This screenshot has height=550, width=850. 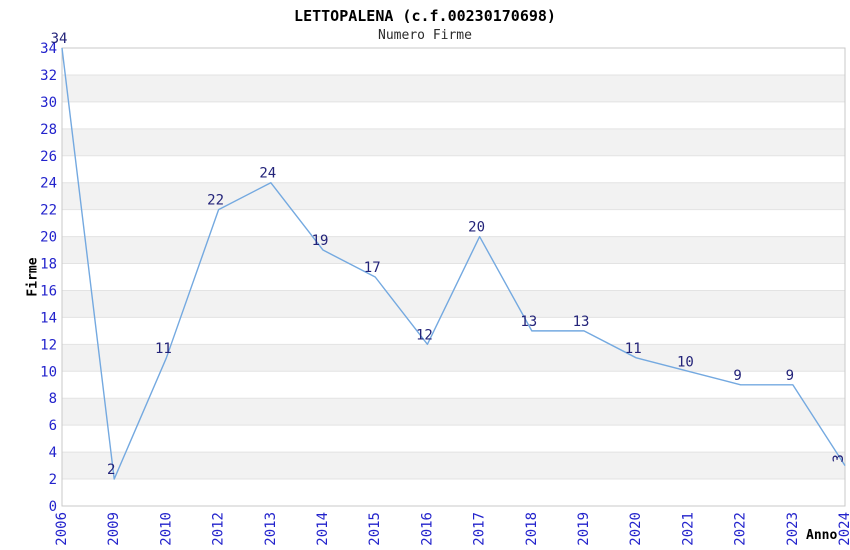 I want to click on y-tick-label: 34, so click(x=48, y=49).